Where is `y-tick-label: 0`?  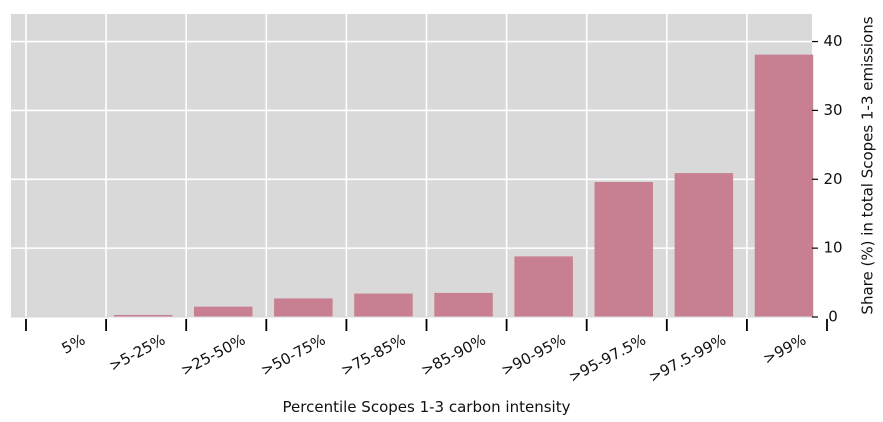 y-tick-label: 0 is located at coordinates (833, 317).